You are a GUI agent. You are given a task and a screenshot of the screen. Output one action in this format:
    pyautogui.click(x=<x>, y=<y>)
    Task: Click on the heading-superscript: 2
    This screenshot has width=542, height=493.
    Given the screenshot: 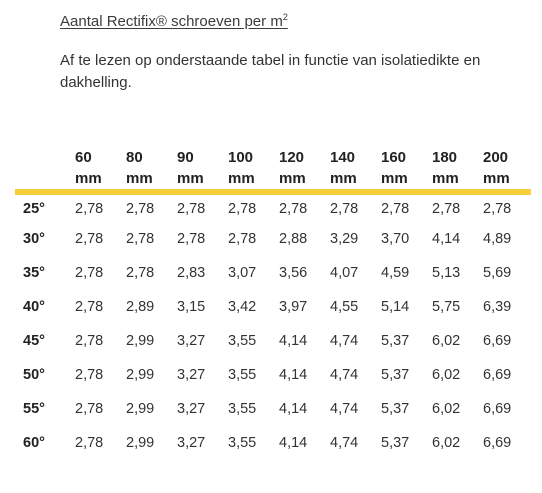 What is the action you would take?
    pyautogui.click(x=285, y=17)
    